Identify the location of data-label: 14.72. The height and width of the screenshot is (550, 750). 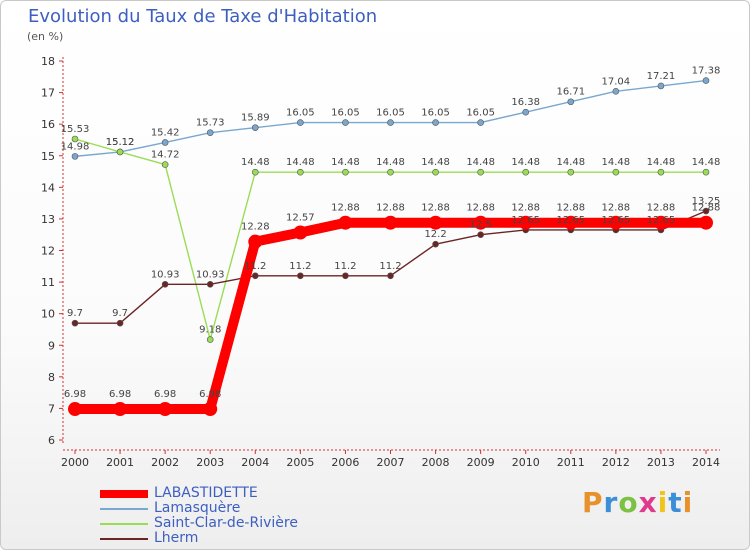
(165, 155).